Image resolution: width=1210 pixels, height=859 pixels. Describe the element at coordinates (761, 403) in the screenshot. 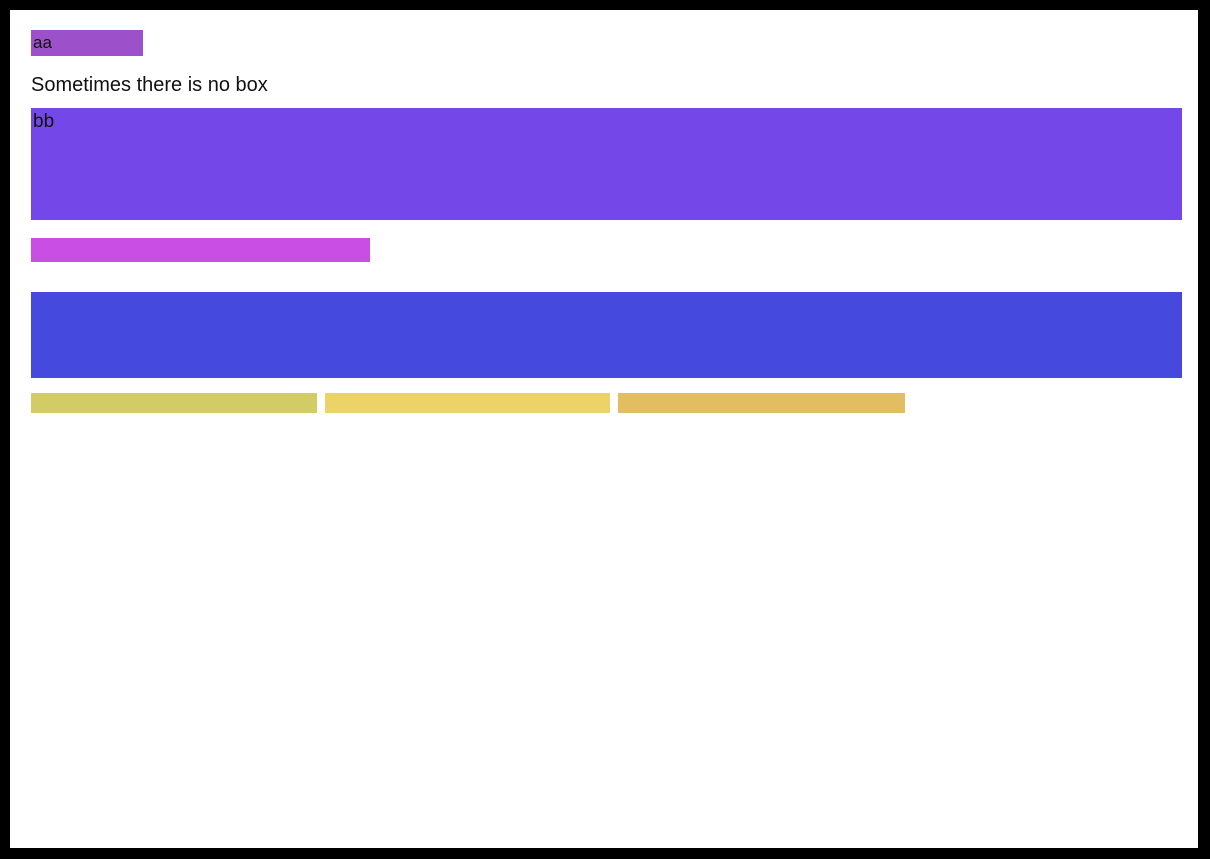

I see `gold-bar` at that location.